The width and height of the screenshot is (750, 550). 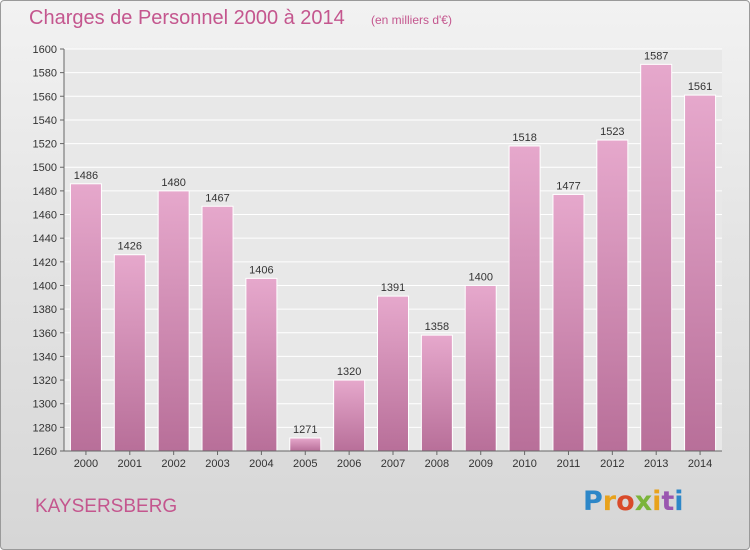 I want to click on y-tick-label: 1500, so click(x=45, y=168).